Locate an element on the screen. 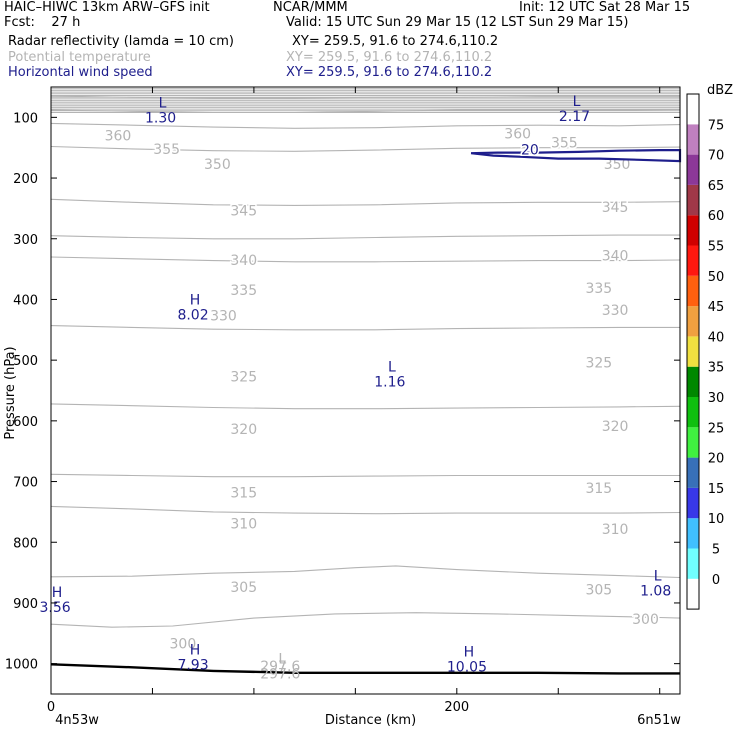 Image resolution: width=740 pixels, height=740 pixels. x-end-label: 6n51w is located at coordinates (659, 720).